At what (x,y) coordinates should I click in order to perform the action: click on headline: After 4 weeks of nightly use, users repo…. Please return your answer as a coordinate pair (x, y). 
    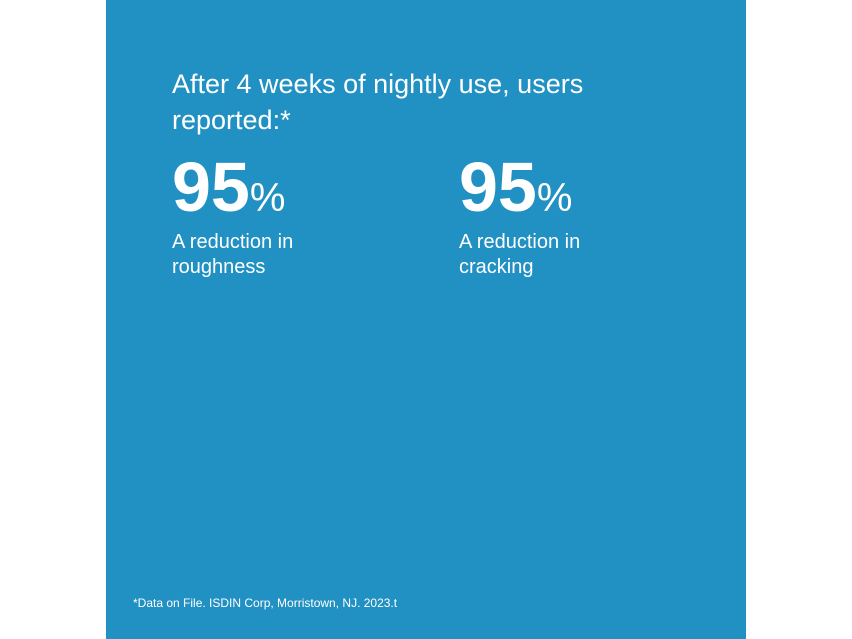
    Looking at the image, I should click on (378, 102).